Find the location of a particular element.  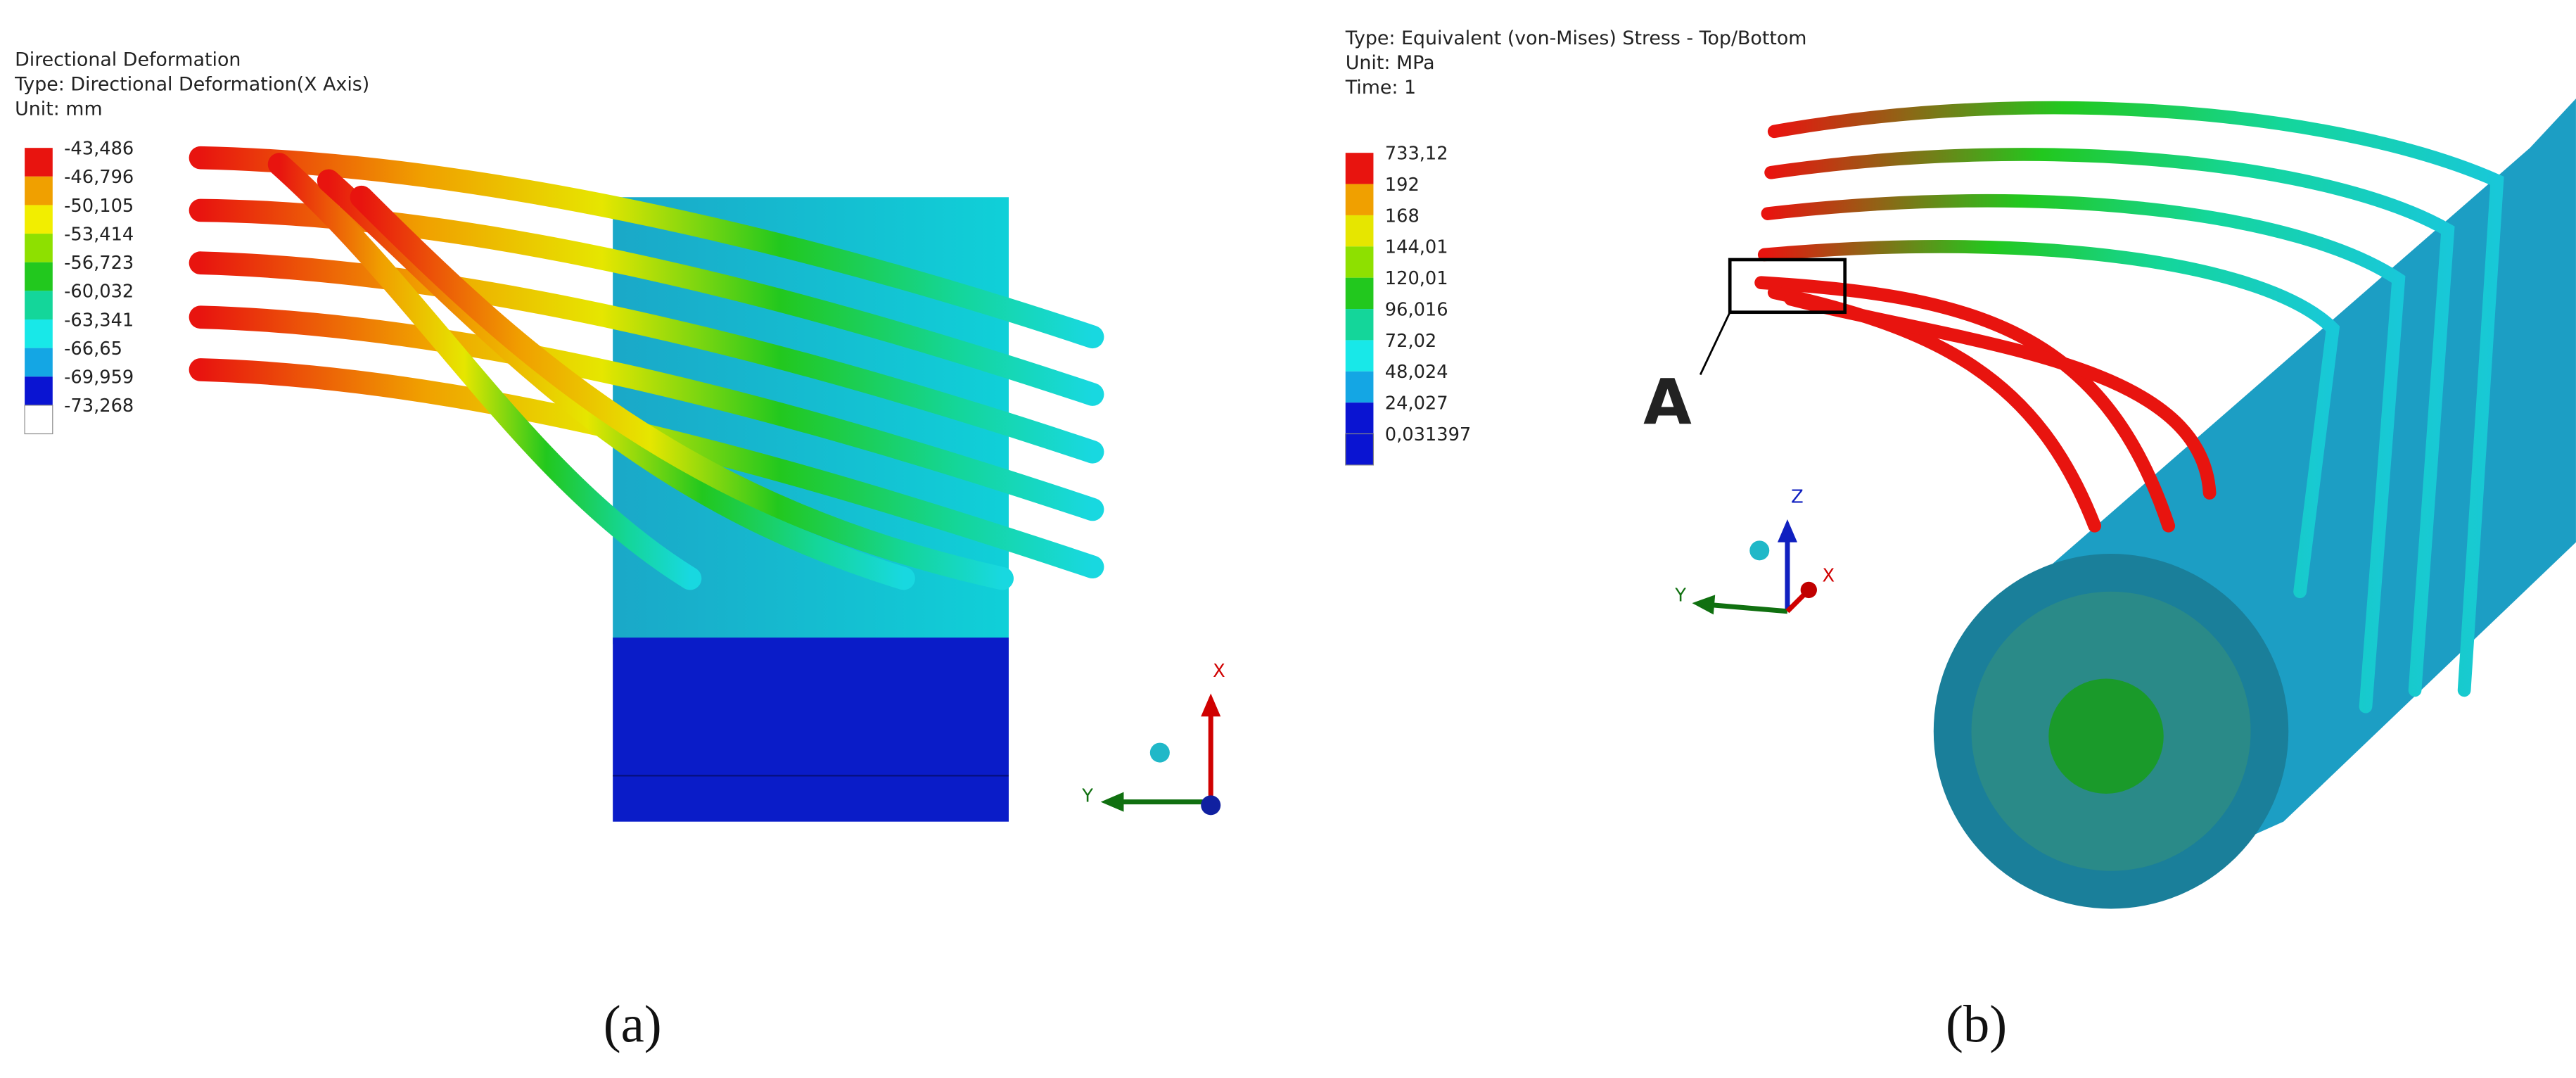

axis-label: Z is located at coordinates (1797, 497).